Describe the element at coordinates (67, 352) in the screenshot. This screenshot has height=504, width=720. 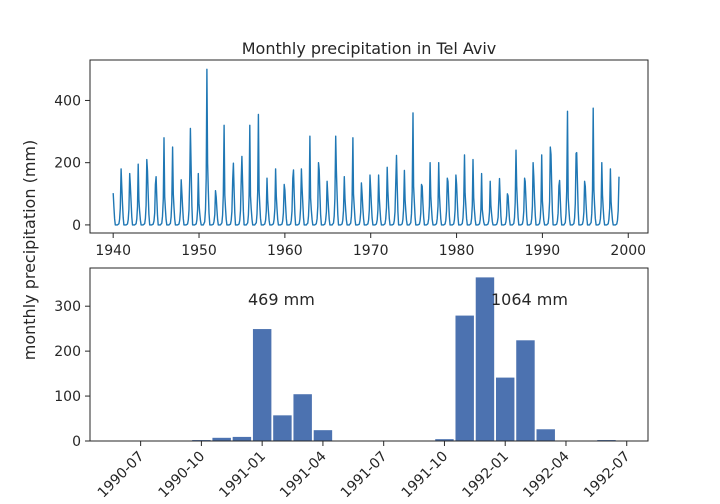
I see `bottom-y-tick-label-2: 200` at that location.